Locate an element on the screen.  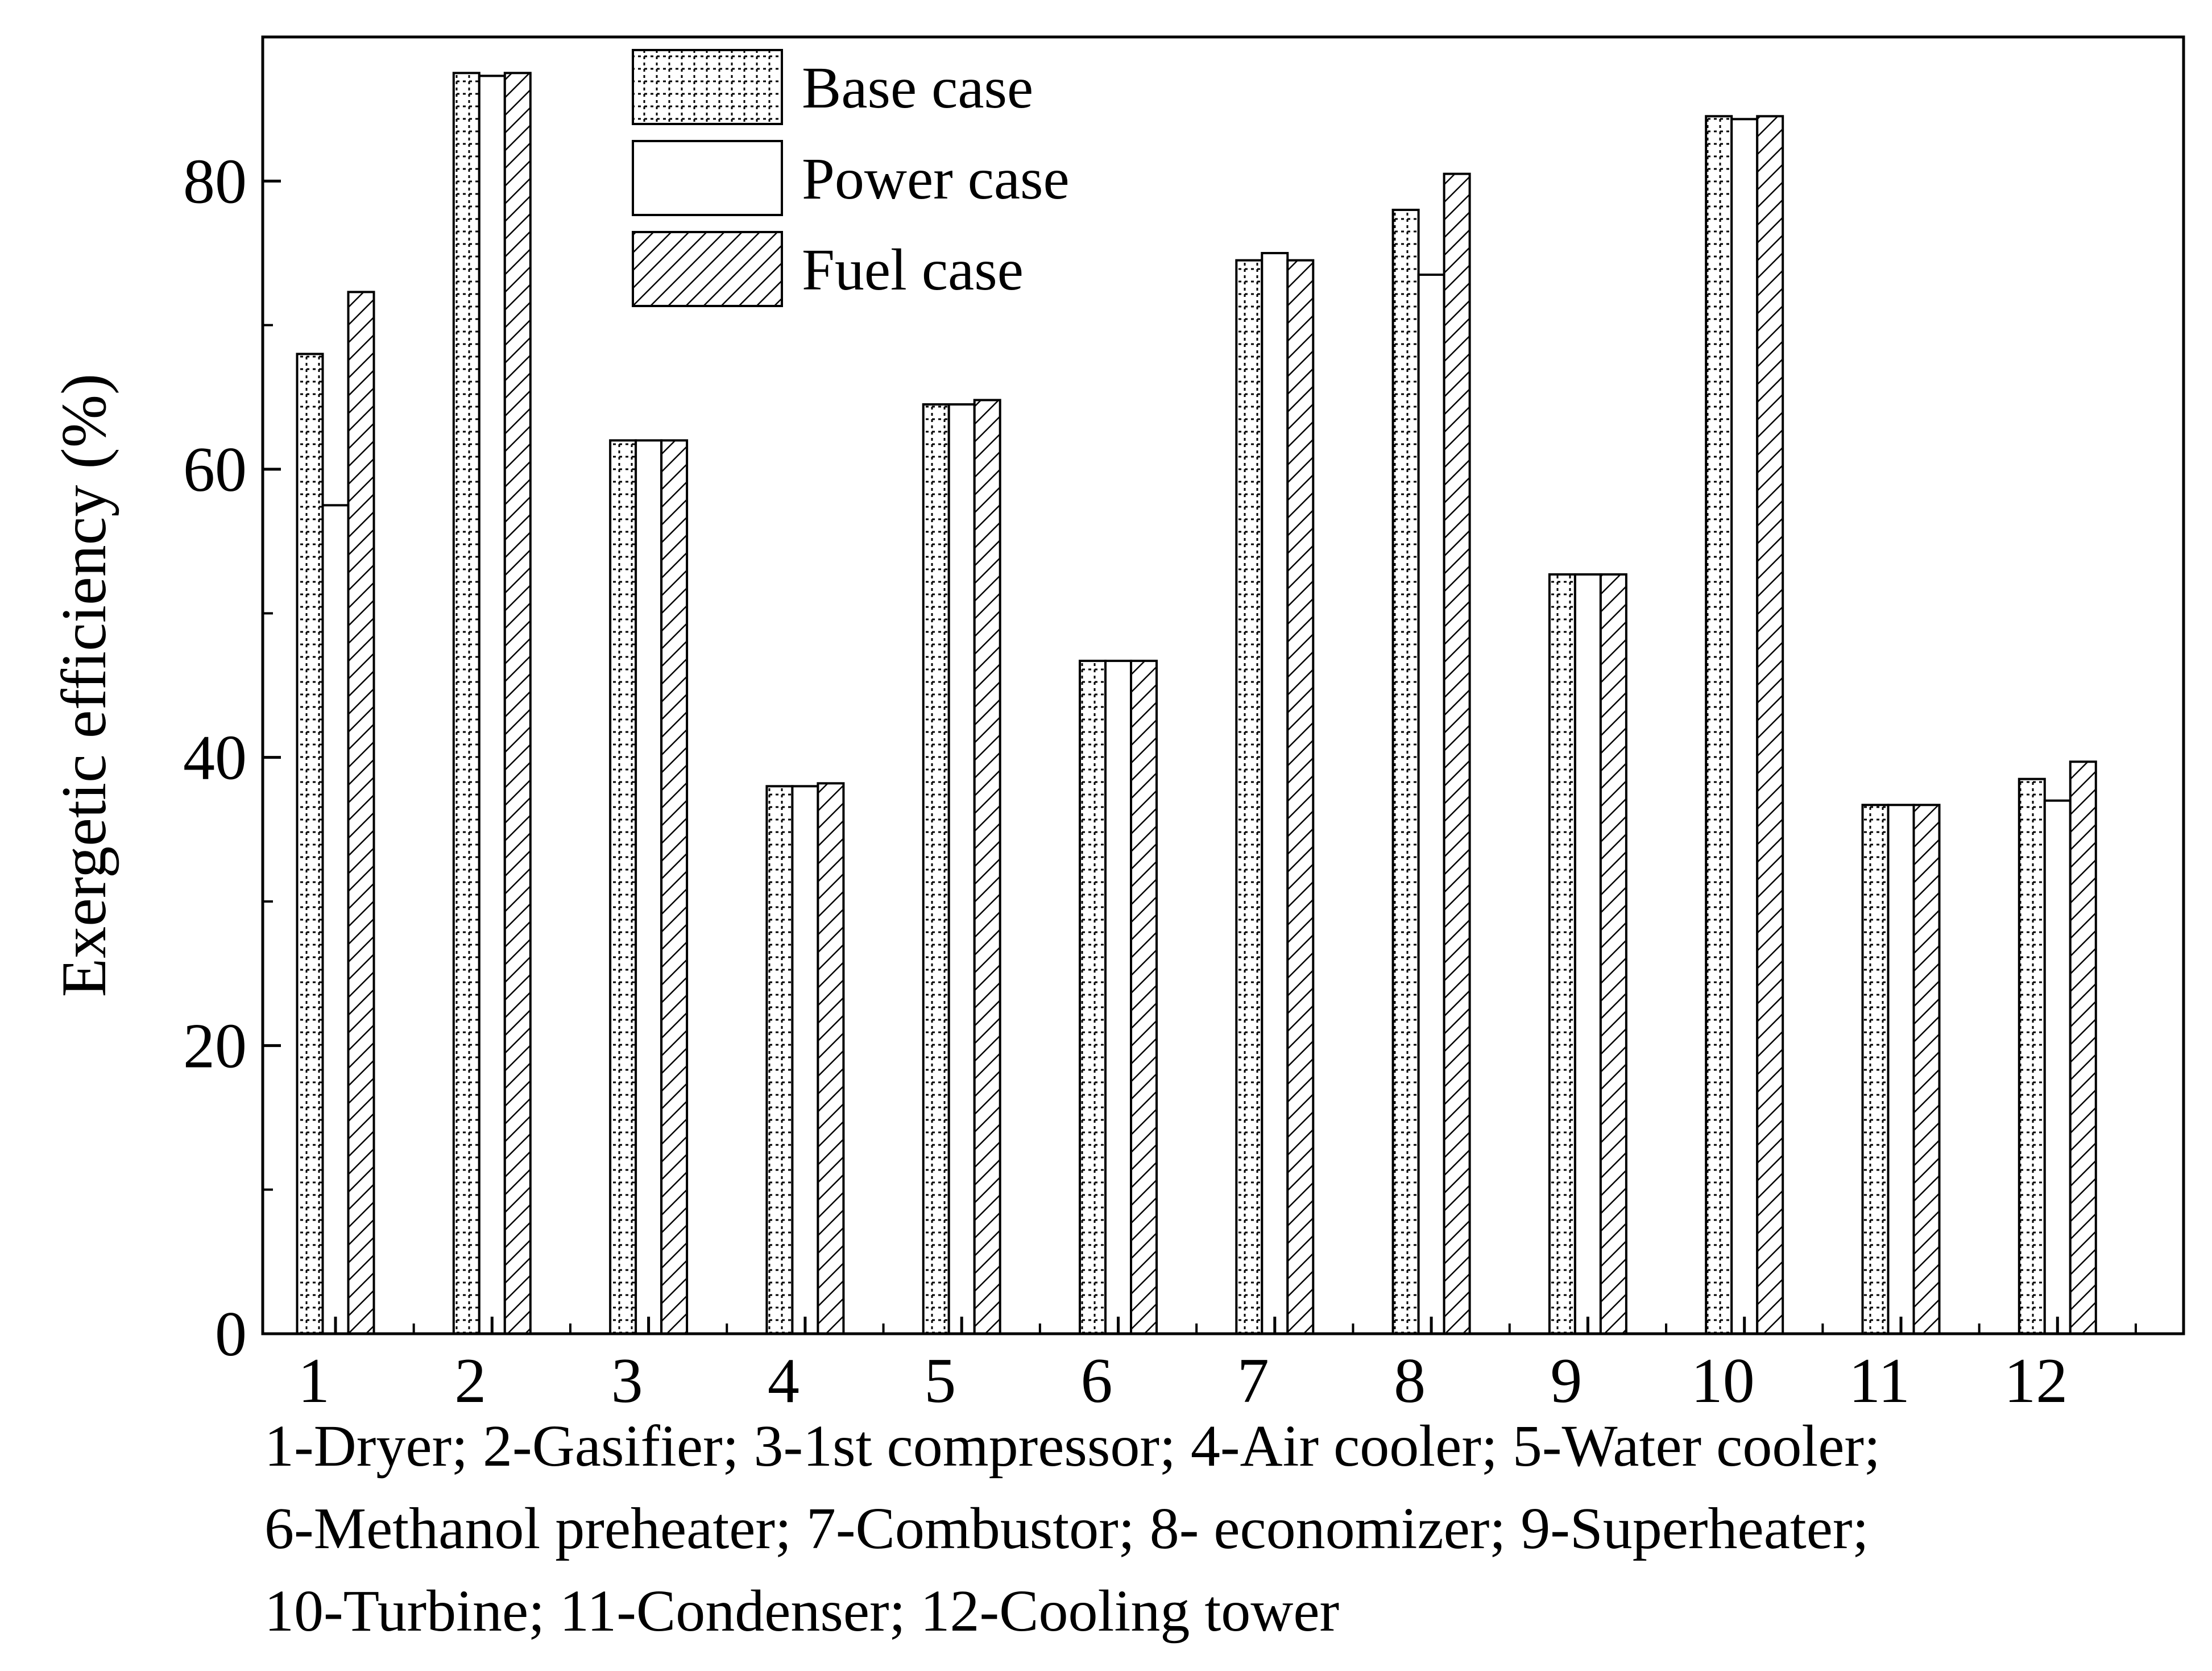
x-tick-label: 8 is located at coordinates (1410, 1381).